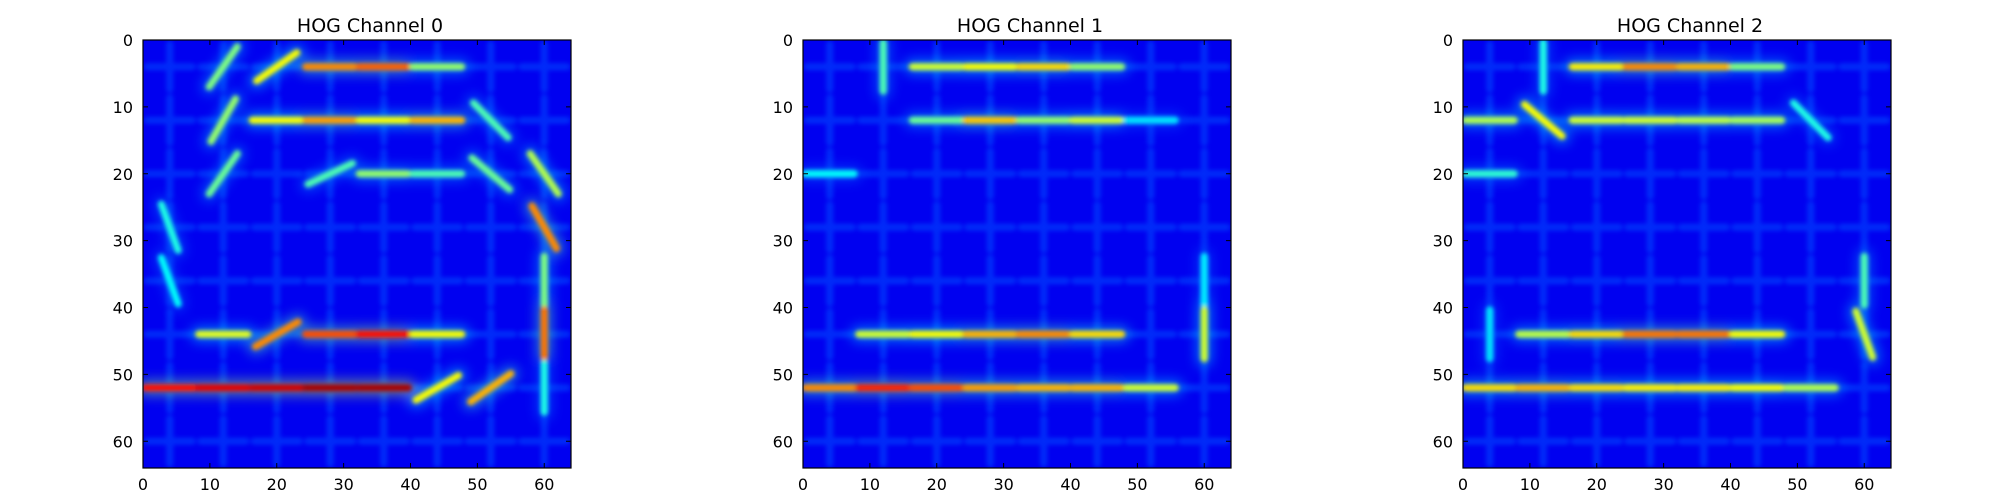 The height and width of the screenshot is (500, 2000). I want to click on chart-title: HOG Channel 0, so click(370, 26).